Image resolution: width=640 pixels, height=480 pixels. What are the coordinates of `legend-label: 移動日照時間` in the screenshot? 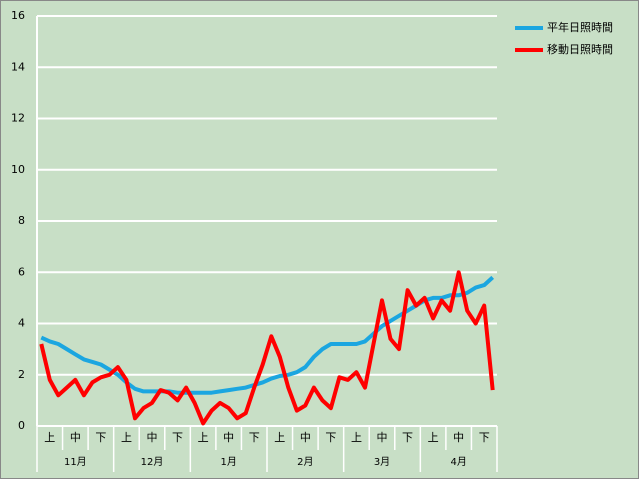 It's located at (580, 49).